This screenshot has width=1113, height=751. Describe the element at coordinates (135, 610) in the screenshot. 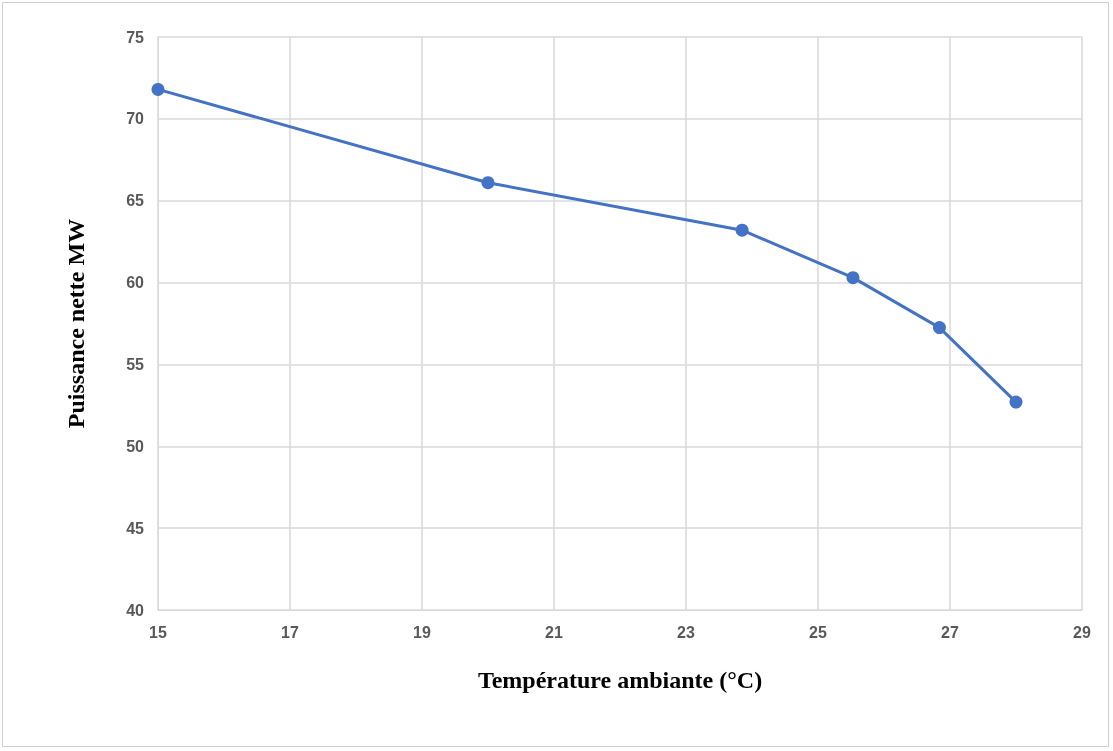

I see `y-tick-label: 40` at that location.